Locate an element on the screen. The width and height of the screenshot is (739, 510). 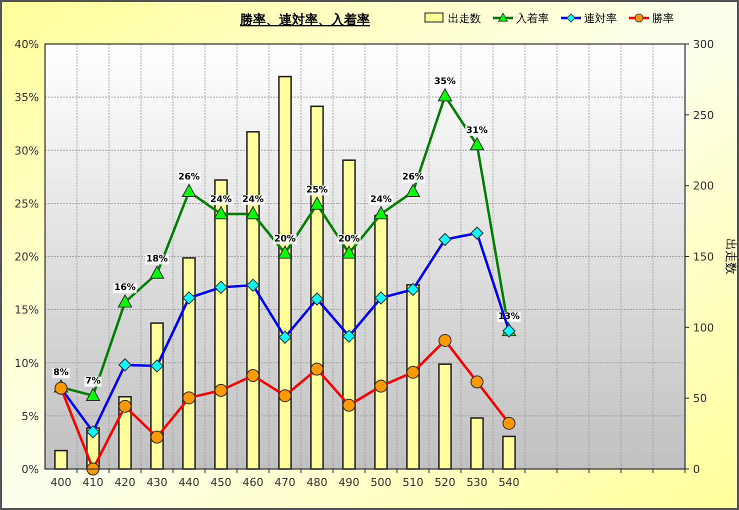
x-tick-label: 520 is located at coordinates (445, 482).